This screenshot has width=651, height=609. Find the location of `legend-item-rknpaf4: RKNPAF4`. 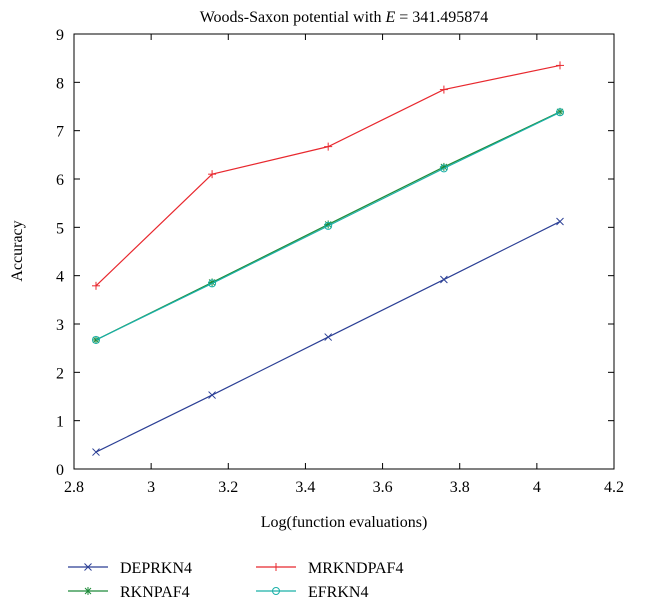

legend-item-rknpaf4: RKNPAF4 is located at coordinates (129, 592).